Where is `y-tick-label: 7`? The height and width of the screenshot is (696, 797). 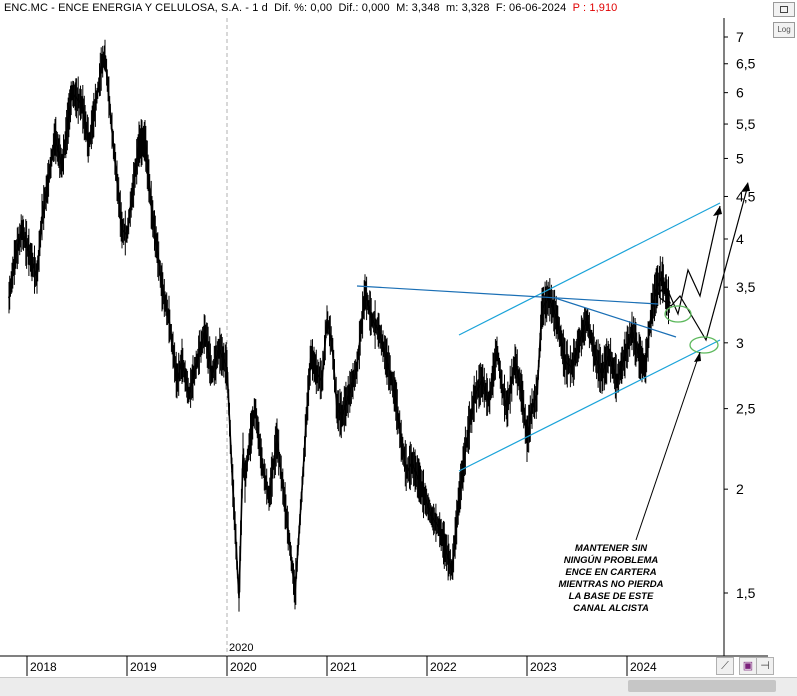
y-tick-label: 7 is located at coordinates (740, 37).